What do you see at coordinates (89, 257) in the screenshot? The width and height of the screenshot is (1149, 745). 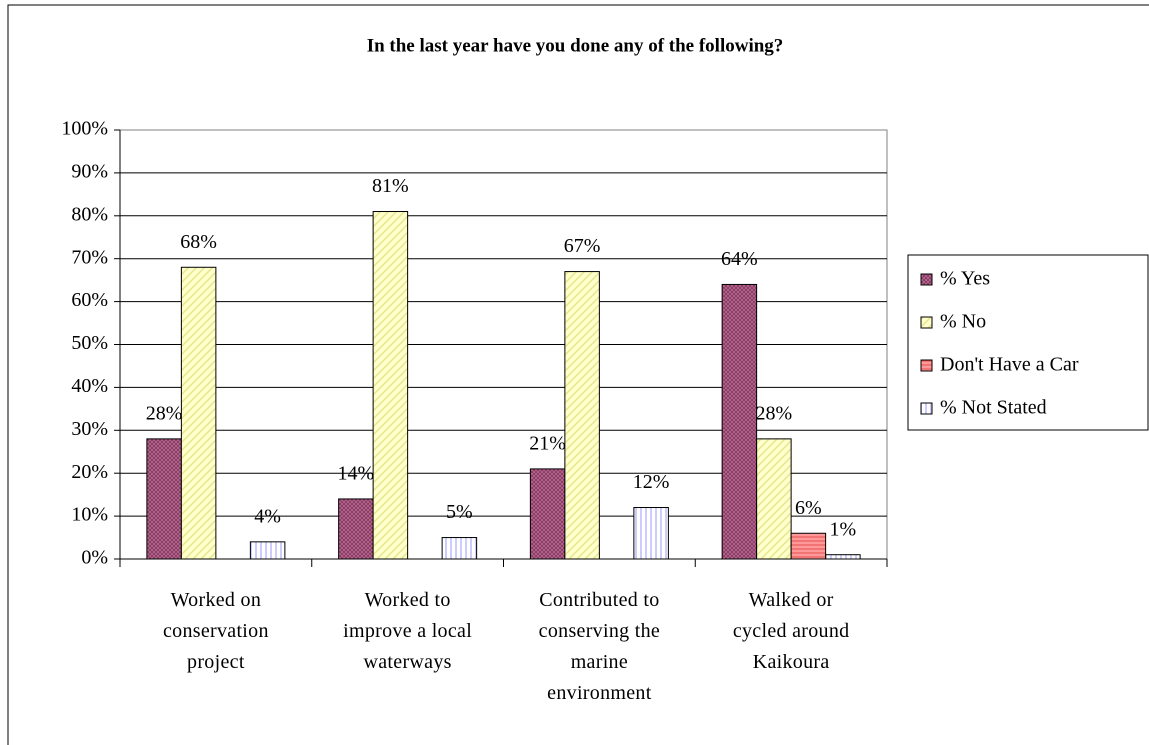 I see `y-tick-label: 70%` at bounding box center [89, 257].